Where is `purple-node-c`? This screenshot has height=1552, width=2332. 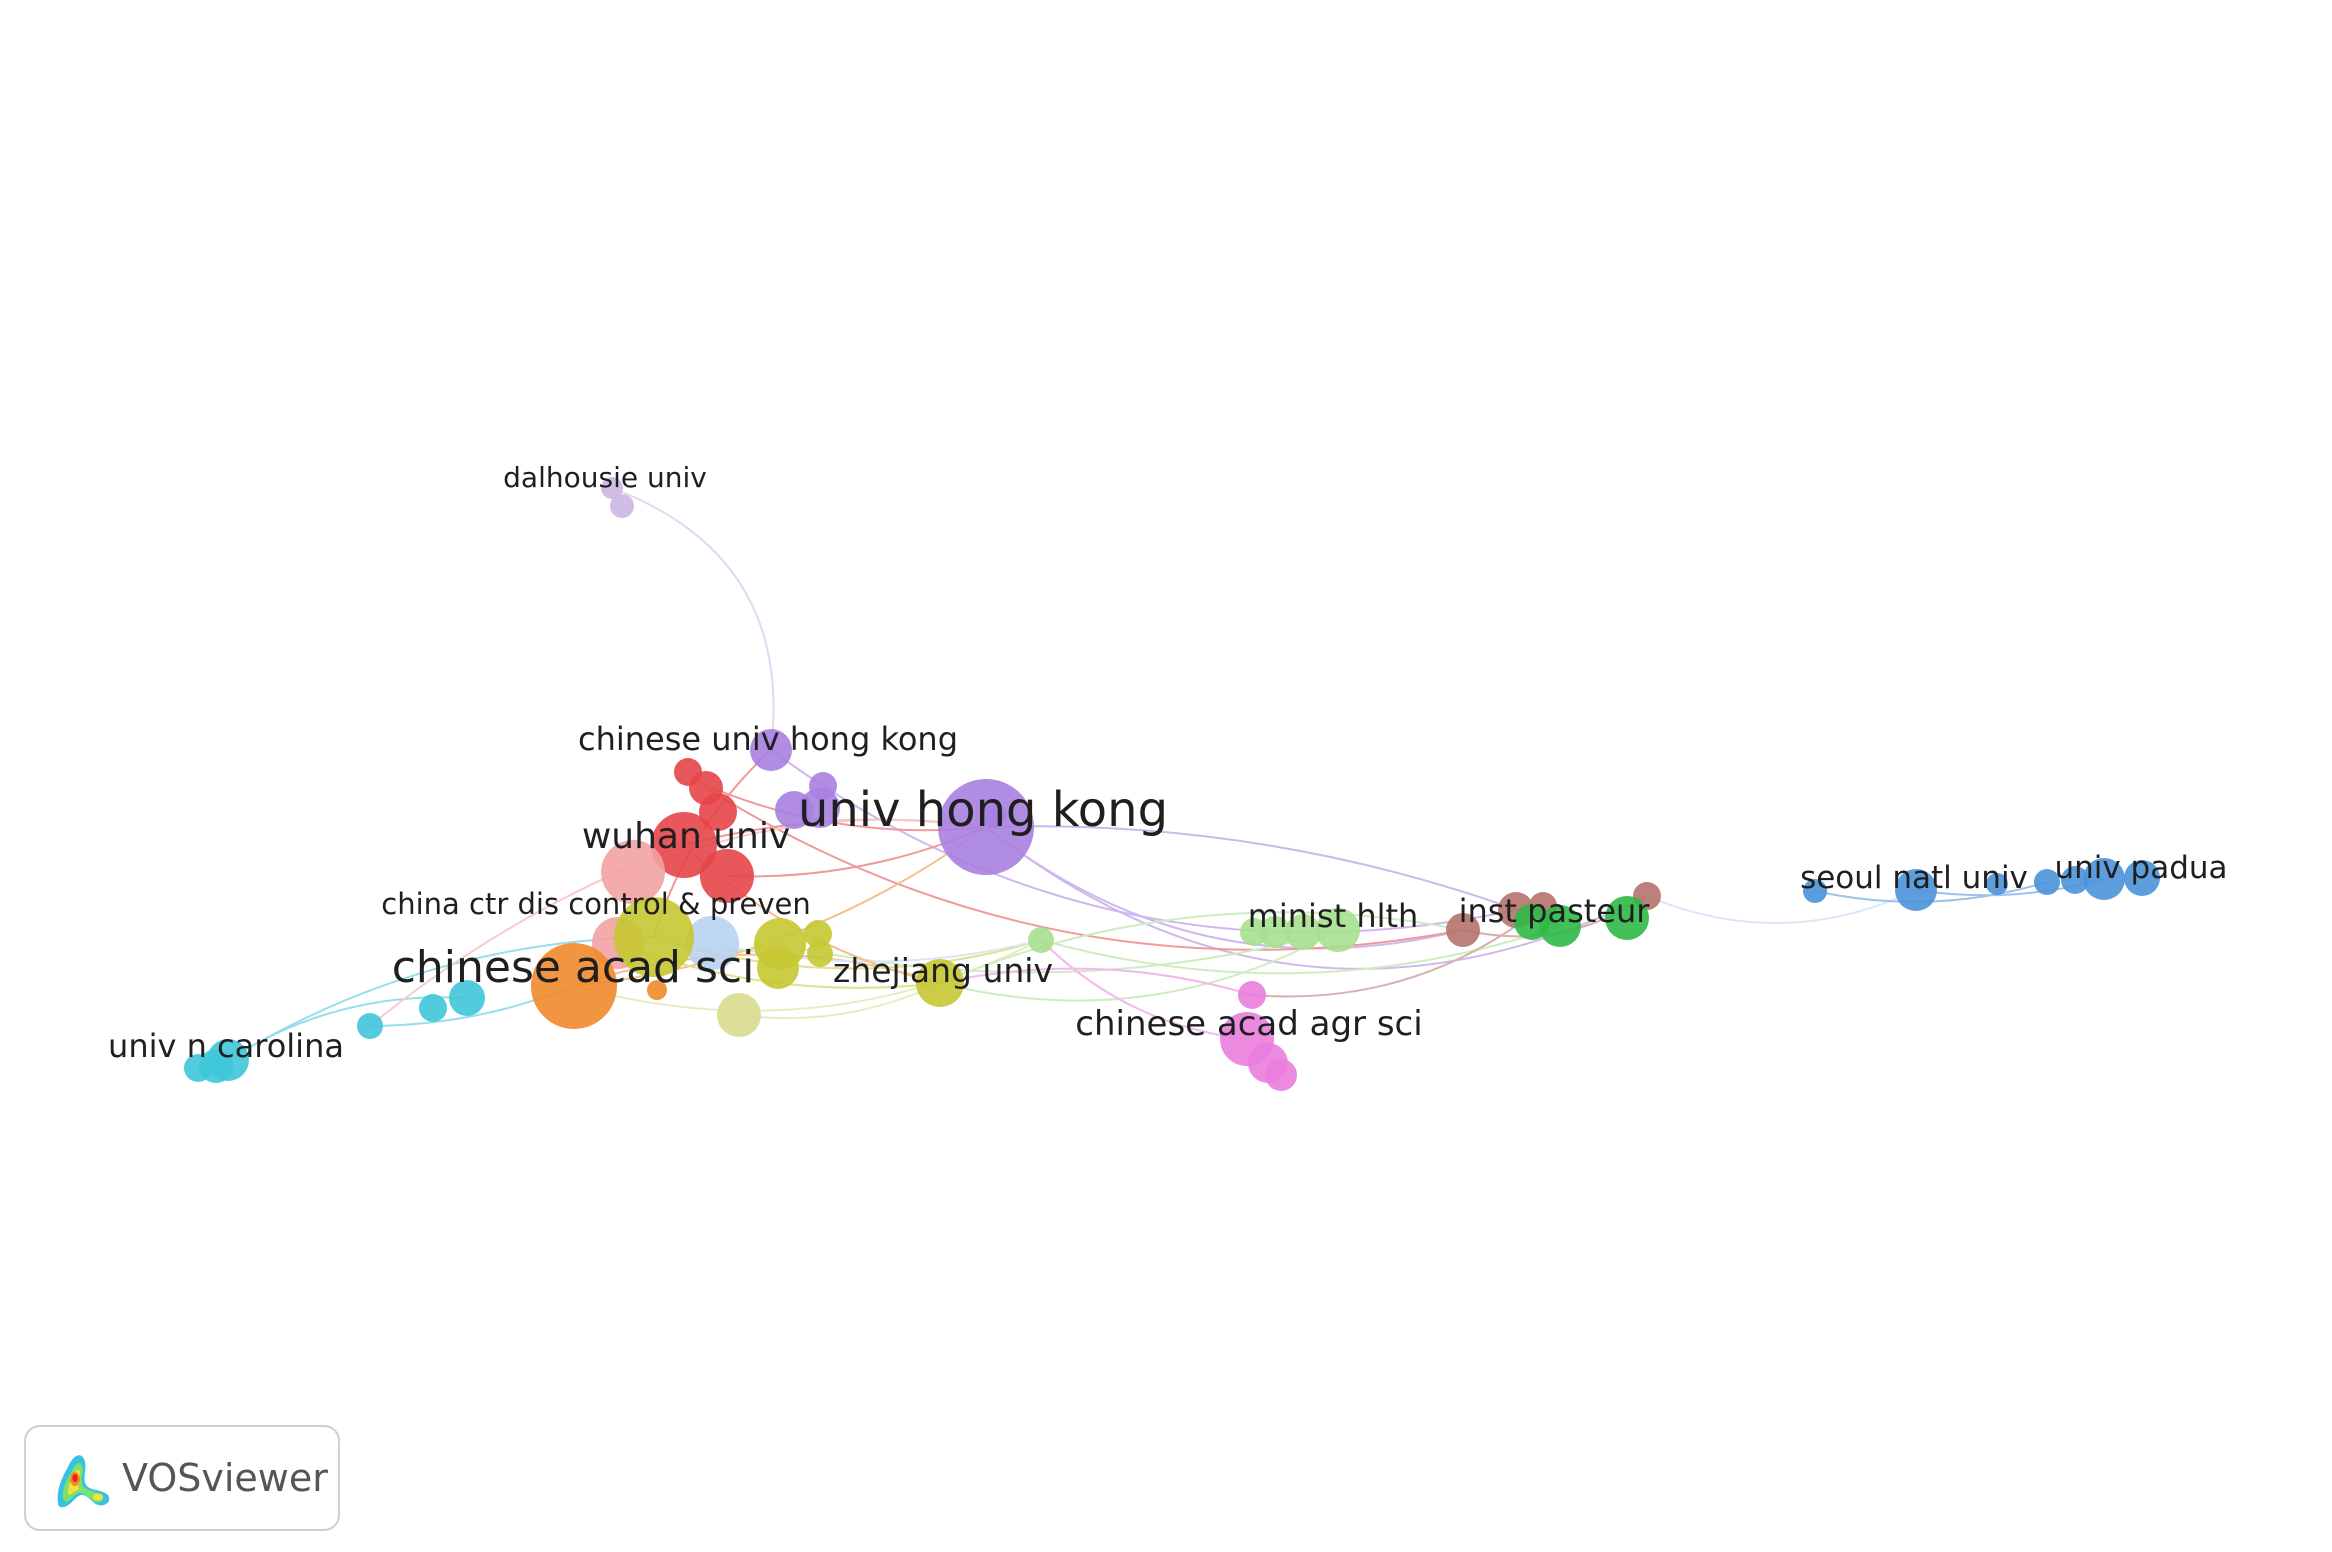
purple-node-c is located at coordinates (820, 808).